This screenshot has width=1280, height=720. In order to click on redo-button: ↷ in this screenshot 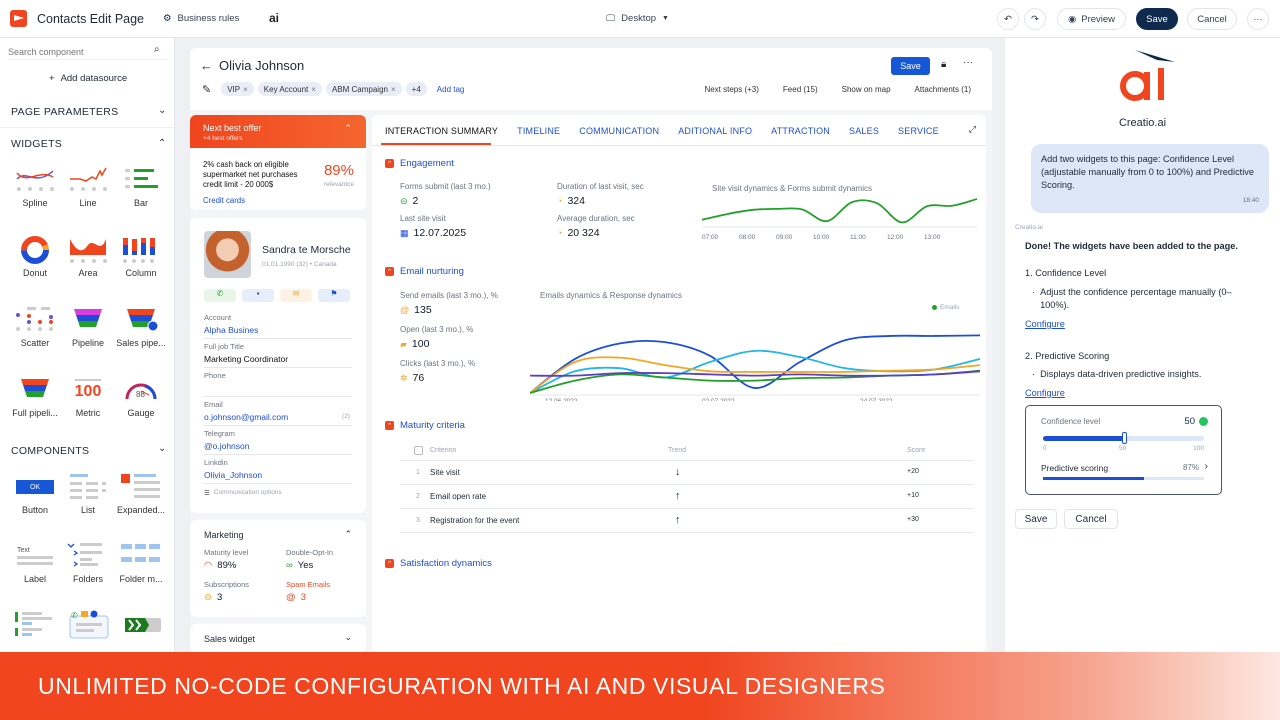, I will do `click(1035, 19)`.